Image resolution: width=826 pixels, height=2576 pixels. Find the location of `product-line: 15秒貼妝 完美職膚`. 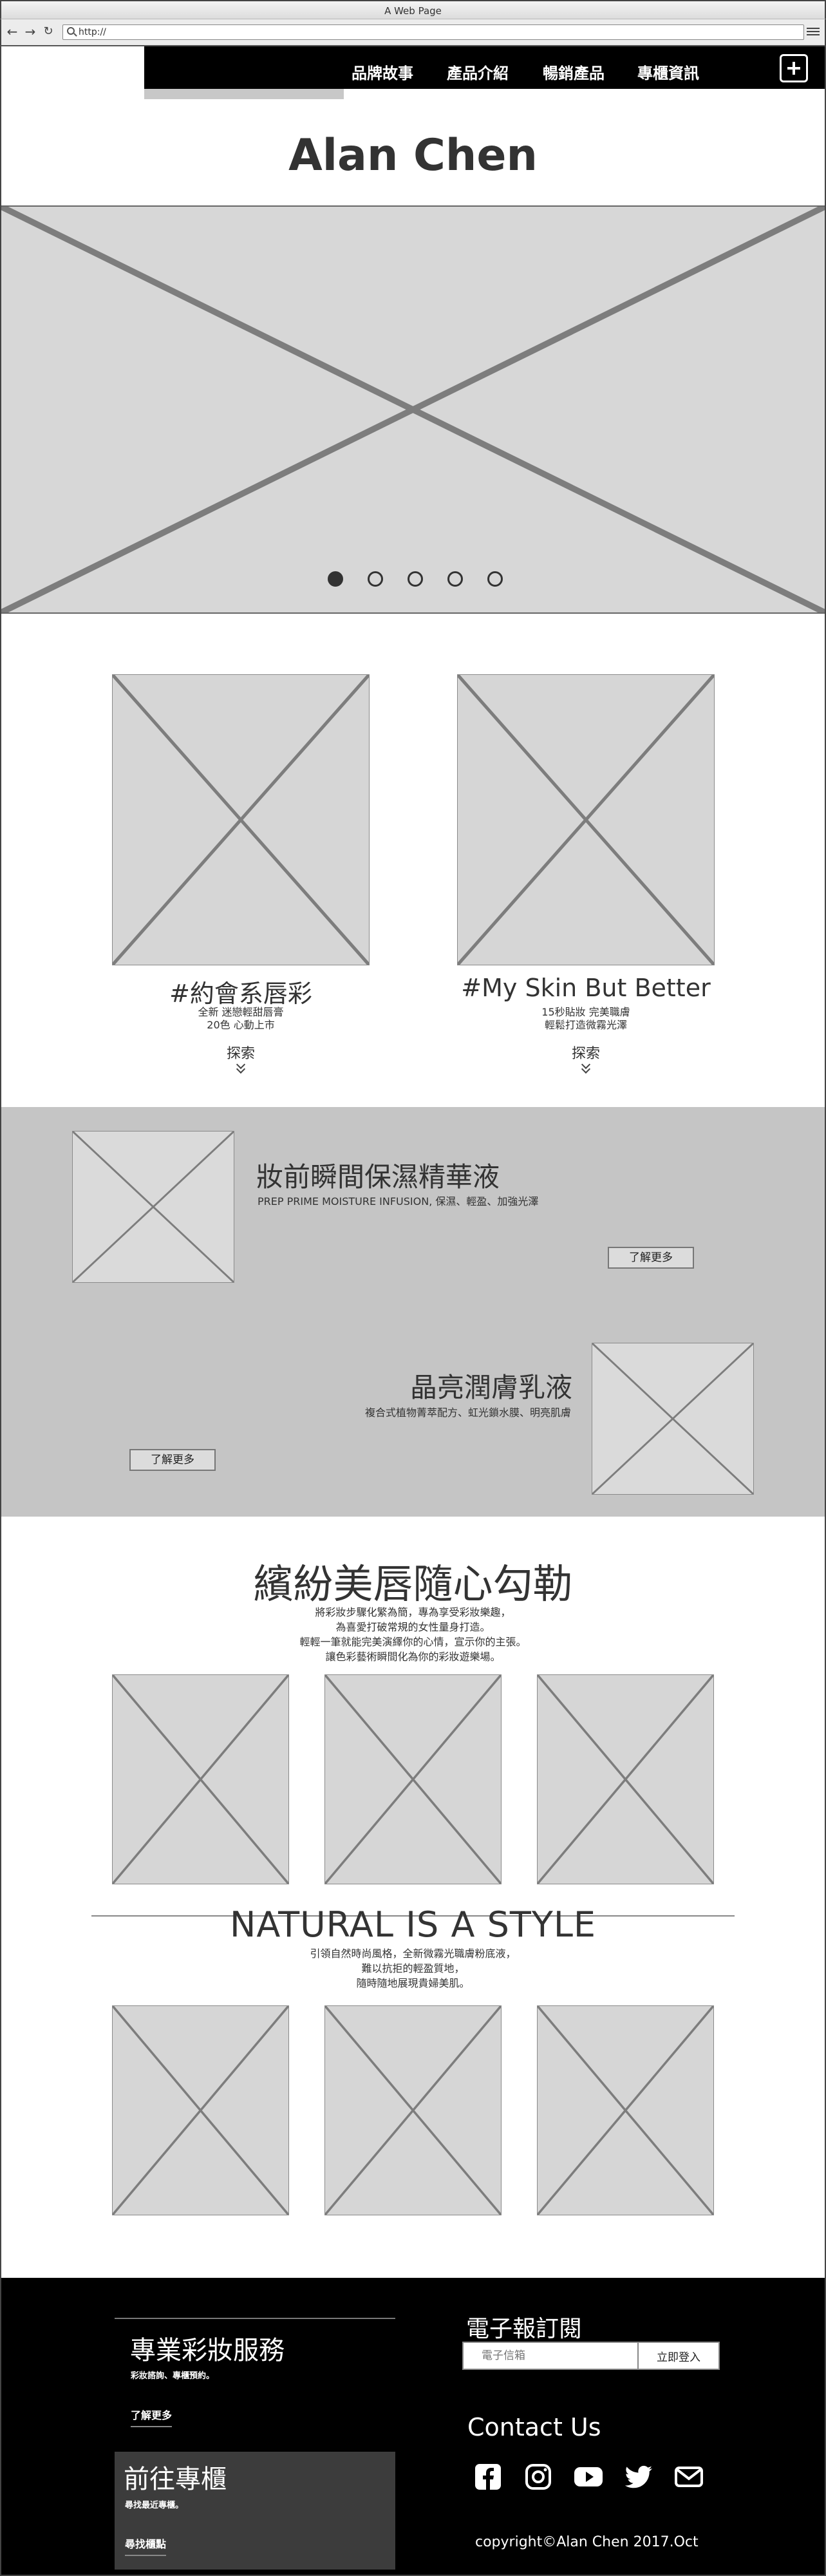

product-line: 15秒貼妝 完美職膚 is located at coordinates (585, 1012).